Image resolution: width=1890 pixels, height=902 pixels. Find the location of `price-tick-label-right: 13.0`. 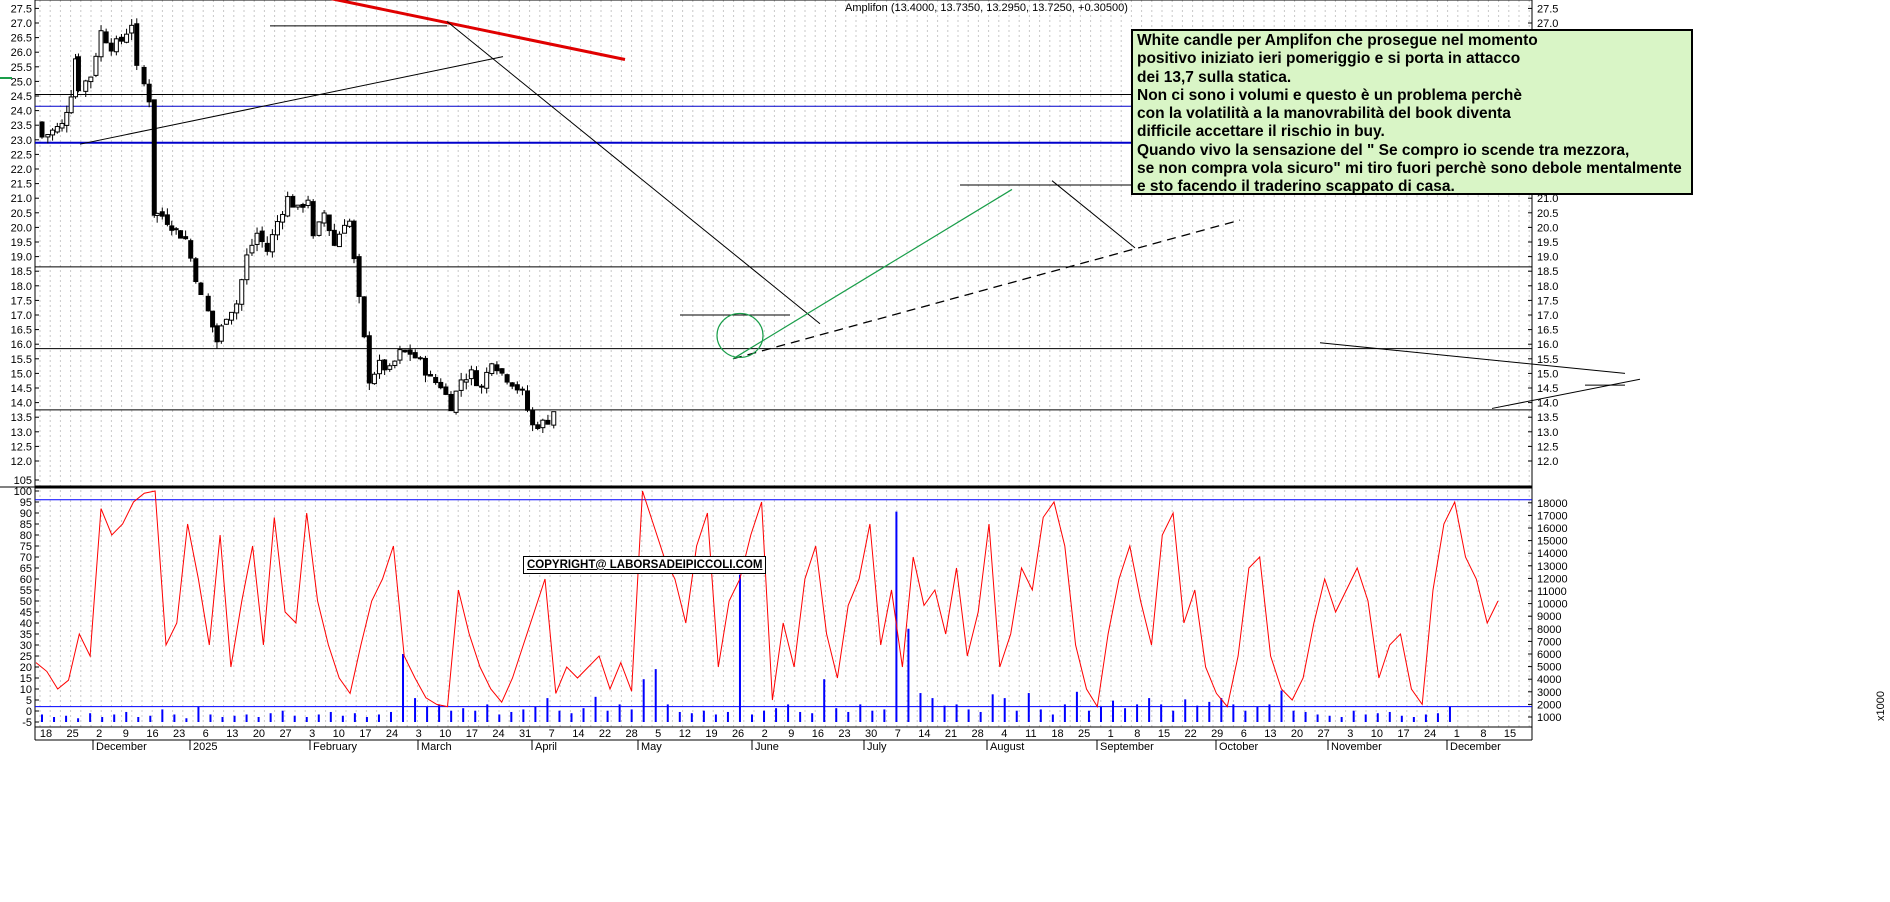

price-tick-label-right: 13.0 is located at coordinates (1547, 433).